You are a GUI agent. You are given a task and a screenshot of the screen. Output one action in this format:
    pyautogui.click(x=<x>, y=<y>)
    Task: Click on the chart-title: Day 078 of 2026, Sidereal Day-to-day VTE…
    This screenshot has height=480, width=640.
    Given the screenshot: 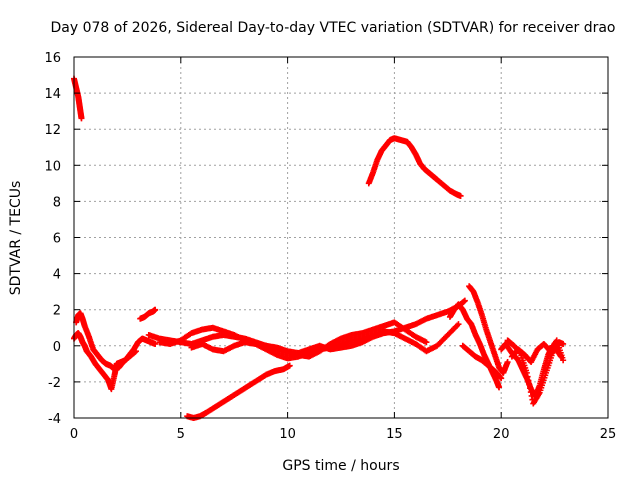 What is the action you would take?
    pyautogui.click(x=332, y=28)
    